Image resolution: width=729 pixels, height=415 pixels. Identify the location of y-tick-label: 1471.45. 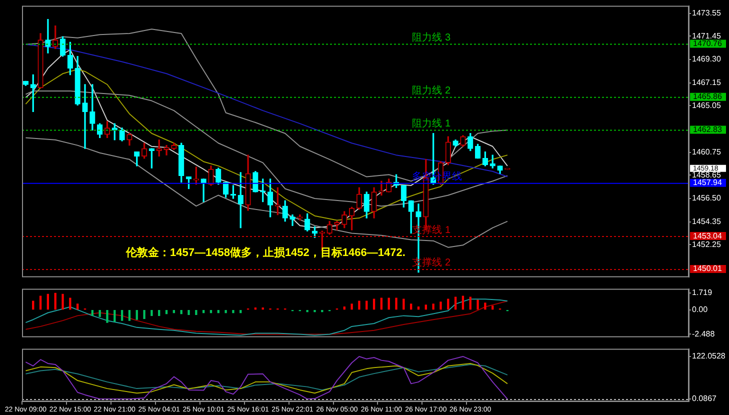
(707, 35).